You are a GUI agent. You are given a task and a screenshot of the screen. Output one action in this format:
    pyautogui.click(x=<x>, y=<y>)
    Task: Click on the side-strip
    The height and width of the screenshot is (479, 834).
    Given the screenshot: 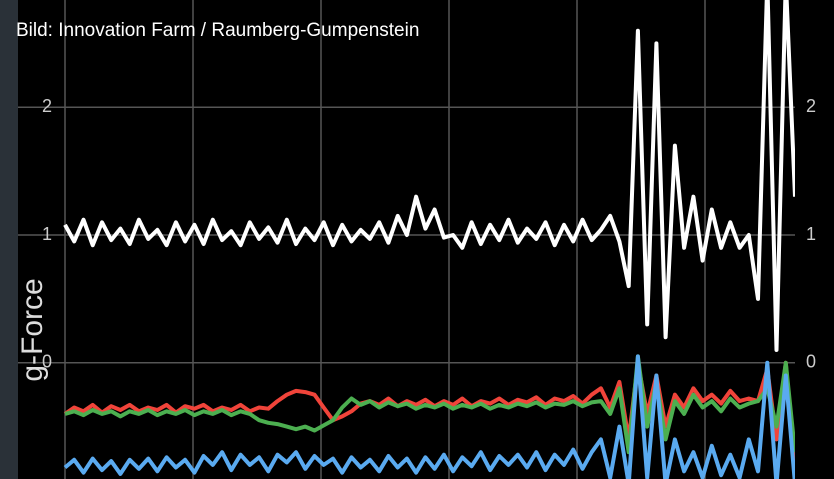 What is the action you would take?
    pyautogui.click(x=9, y=239)
    